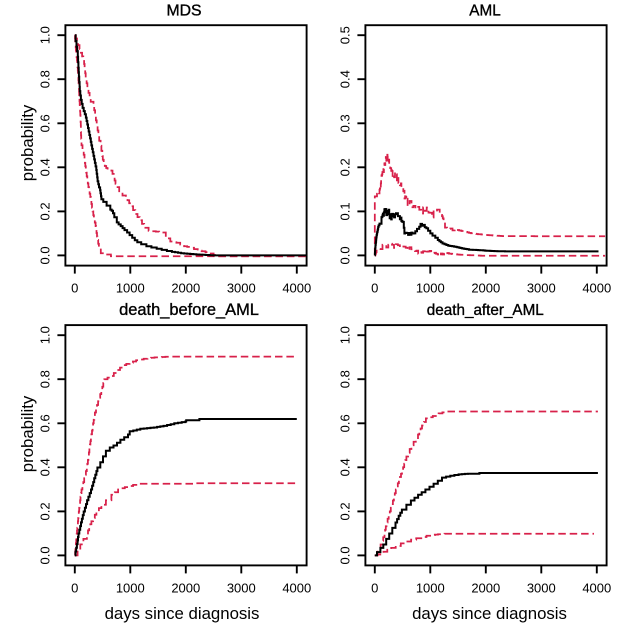  Describe the element at coordinates (484, 10) in the screenshot. I see `svg-text: AML` at that location.